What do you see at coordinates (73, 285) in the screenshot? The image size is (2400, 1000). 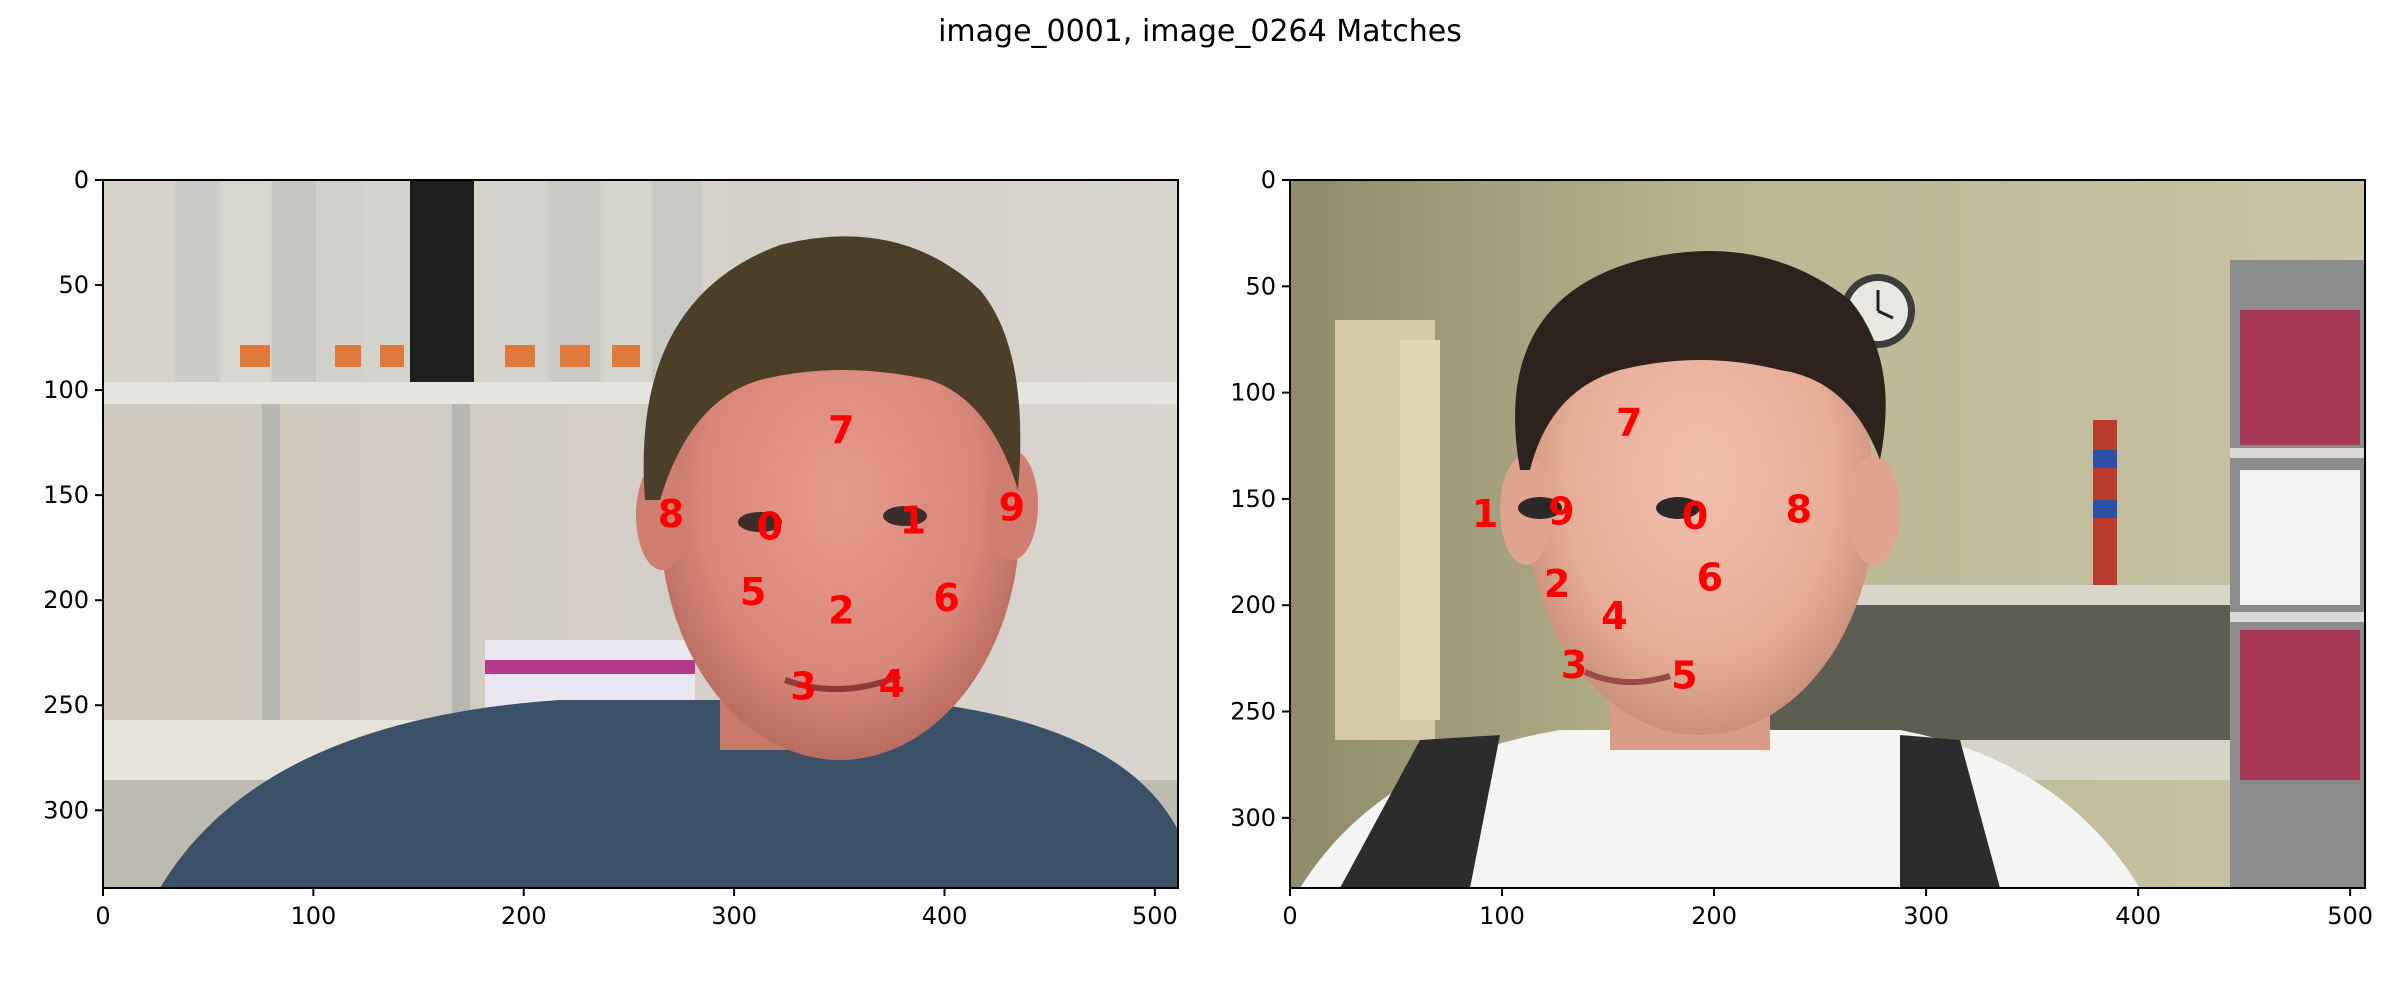 I see `y-tick-label-left: 50` at bounding box center [73, 285].